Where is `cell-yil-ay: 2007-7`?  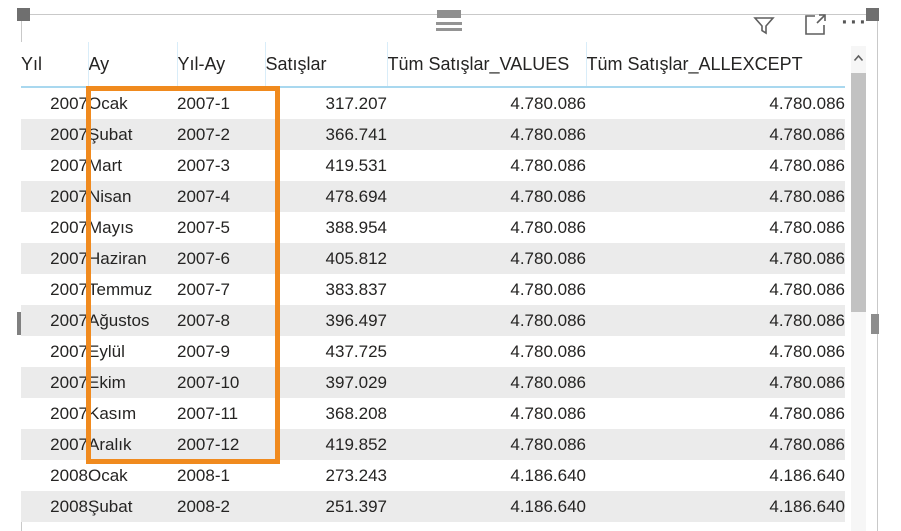 cell-yil-ay: 2007-7 is located at coordinates (221, 289).